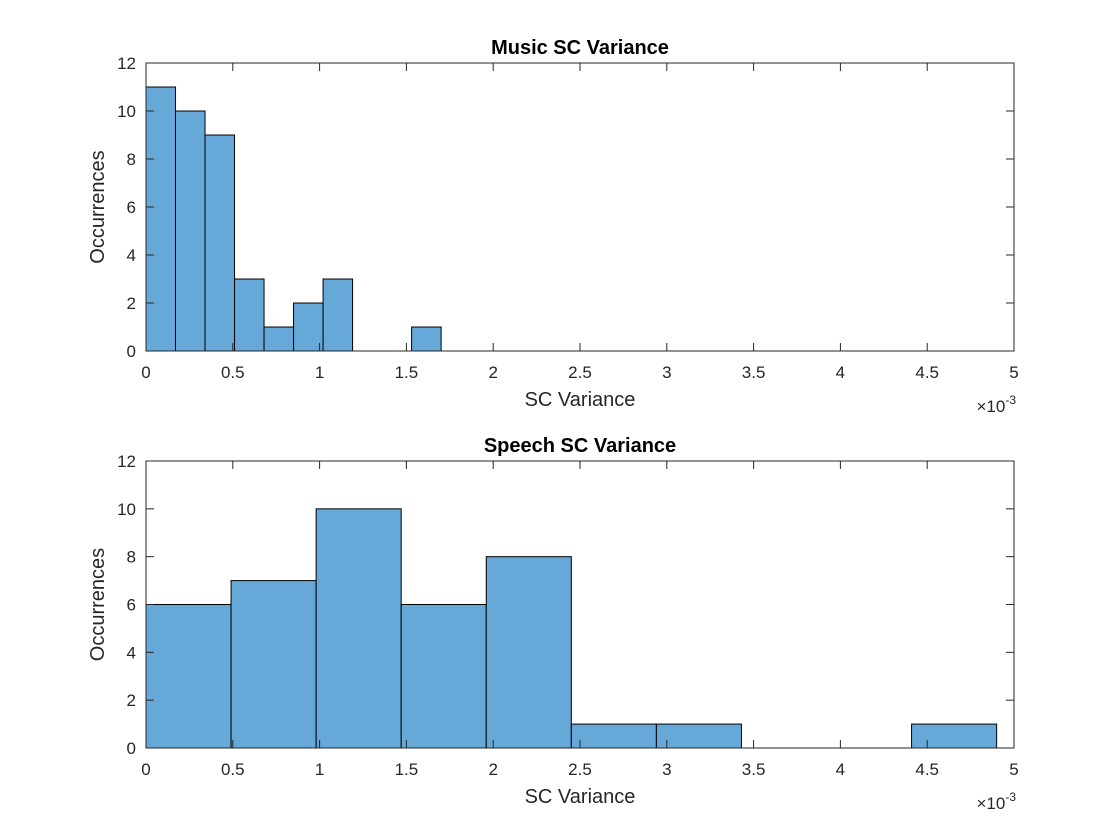 The width and height of the screenshot is (1120, 840). Describe the element at coordinates (126, 509) in the screenshot. I see `speech-ytick-label-5: 10` at that location.